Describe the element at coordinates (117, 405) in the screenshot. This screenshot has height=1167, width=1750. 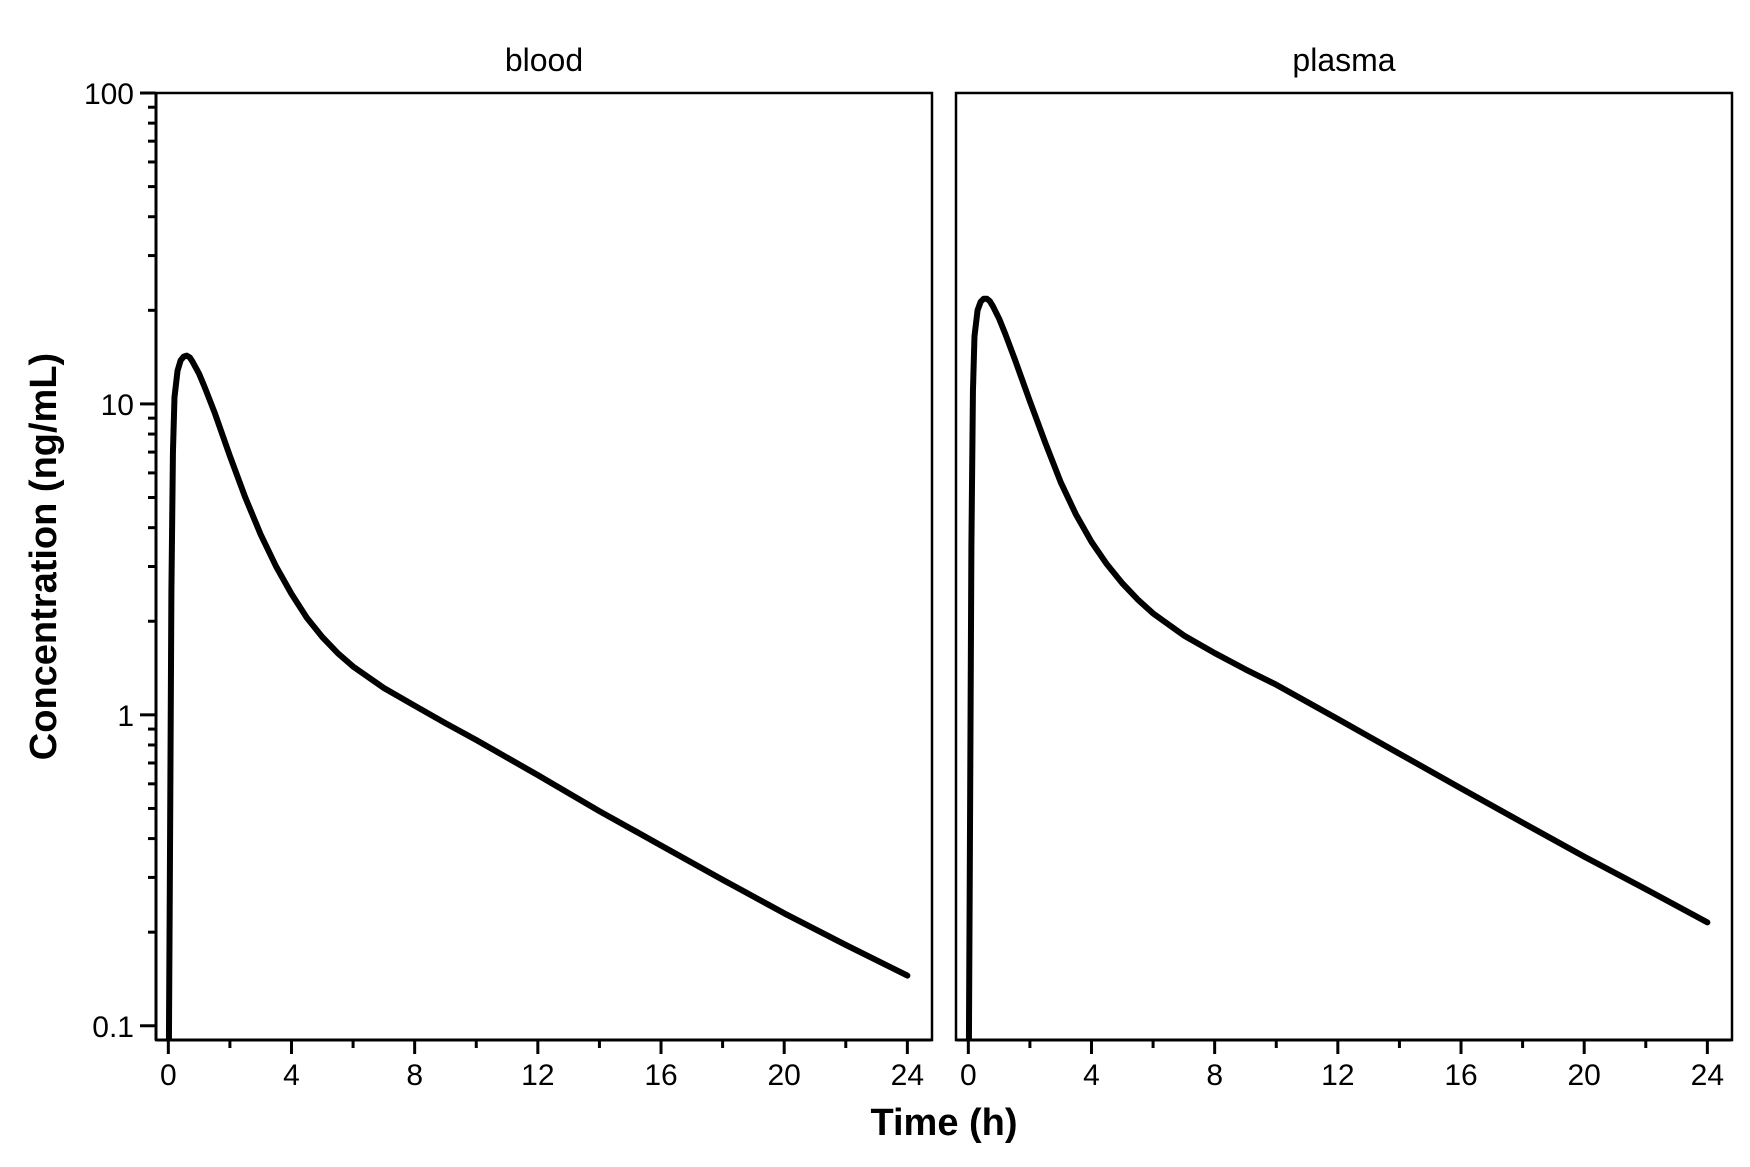
I see `y-tick-label: 10` at that location.